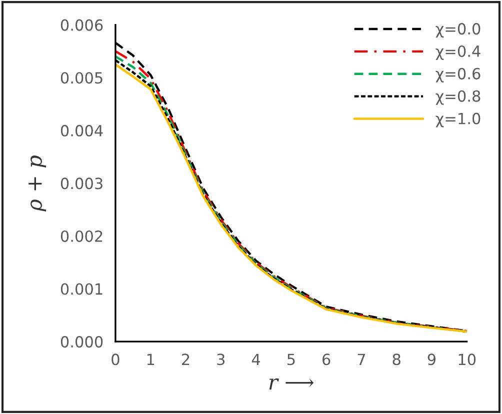  What do you see at coordinates (458, 120) in the screenshot?
I see `legend-label: χ=1.0` at bounding box center [458, 120].